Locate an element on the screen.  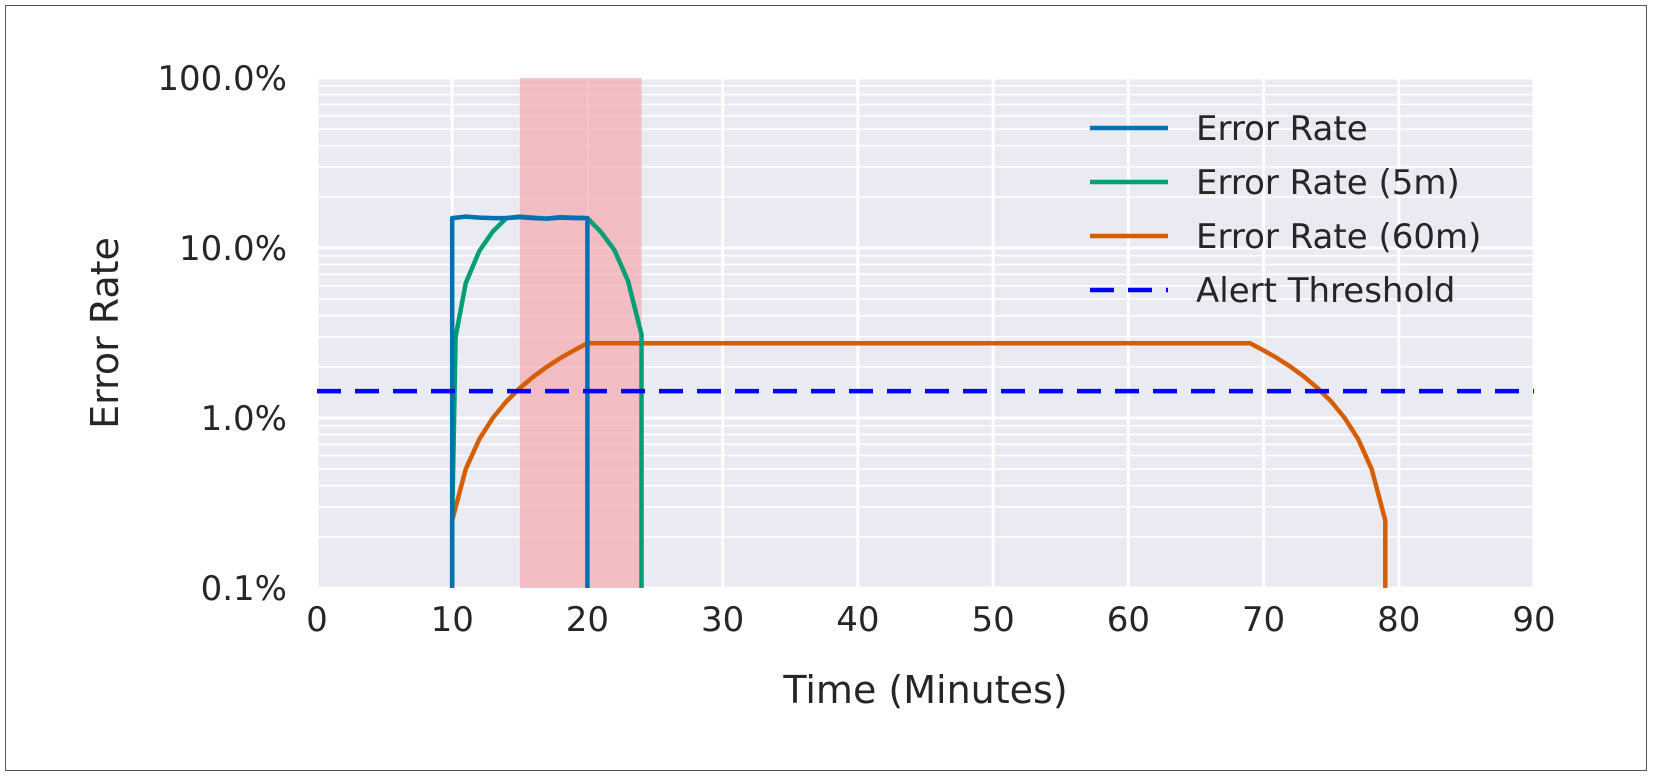
y-tick-label: 0.1% is located at coordinates (244, 589).